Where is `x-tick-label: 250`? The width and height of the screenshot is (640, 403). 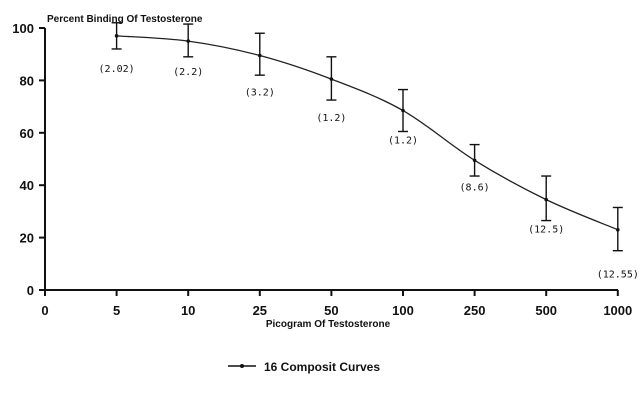
x-tick-label: 250 is located at coordinates (475, 310).